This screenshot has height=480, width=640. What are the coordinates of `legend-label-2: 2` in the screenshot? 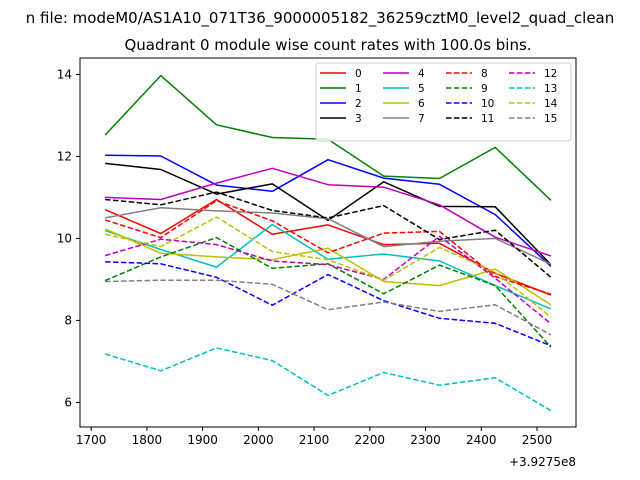 It's located at (358, 104).